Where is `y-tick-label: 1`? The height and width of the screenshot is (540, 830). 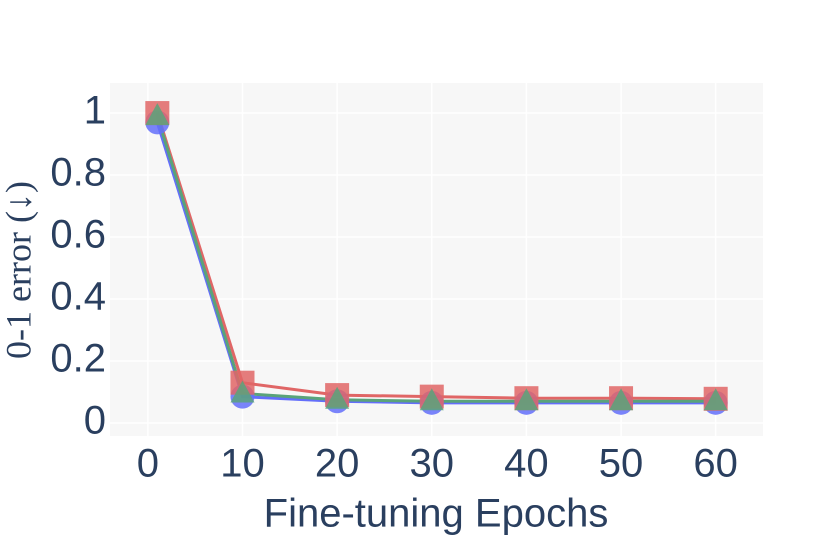 y-tick-label: 1 is located at coordinates (95, 111).